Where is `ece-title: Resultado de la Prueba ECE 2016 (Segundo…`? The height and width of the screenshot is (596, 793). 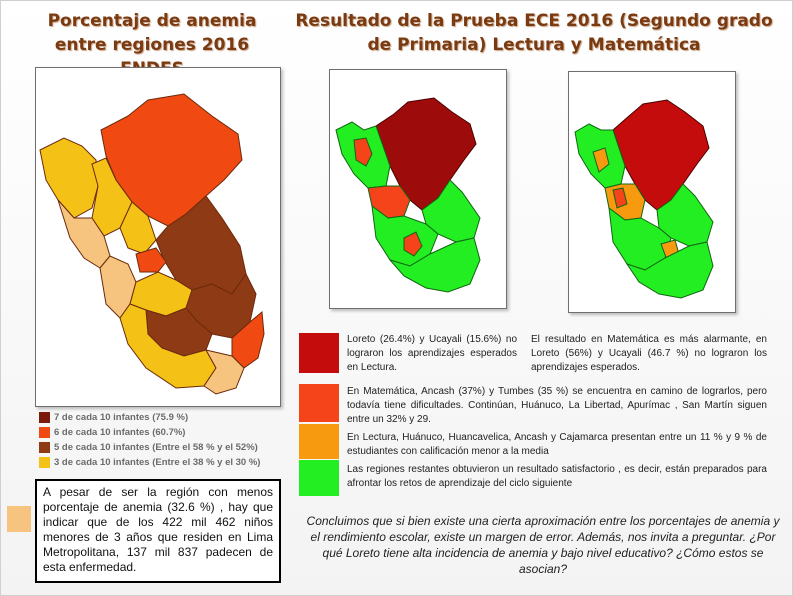
ece-title: Resultado de la Prueba ECE 2016 (Segundo… is located at coordinates (534, 33).